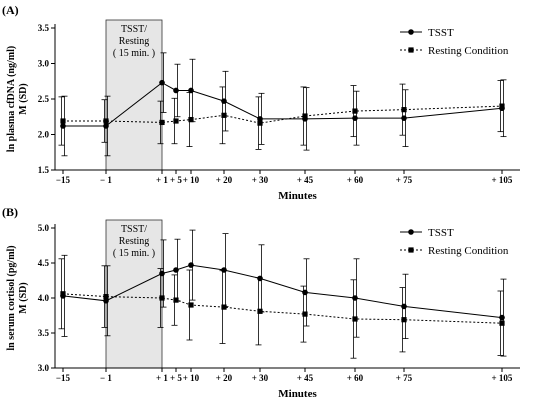 The width and height of the screenshot is (550, 402). What do you see at coordinates (44, 135) in the screenshot?
I see `y-tick-label: 2.0` at bounding box center [44, 135].